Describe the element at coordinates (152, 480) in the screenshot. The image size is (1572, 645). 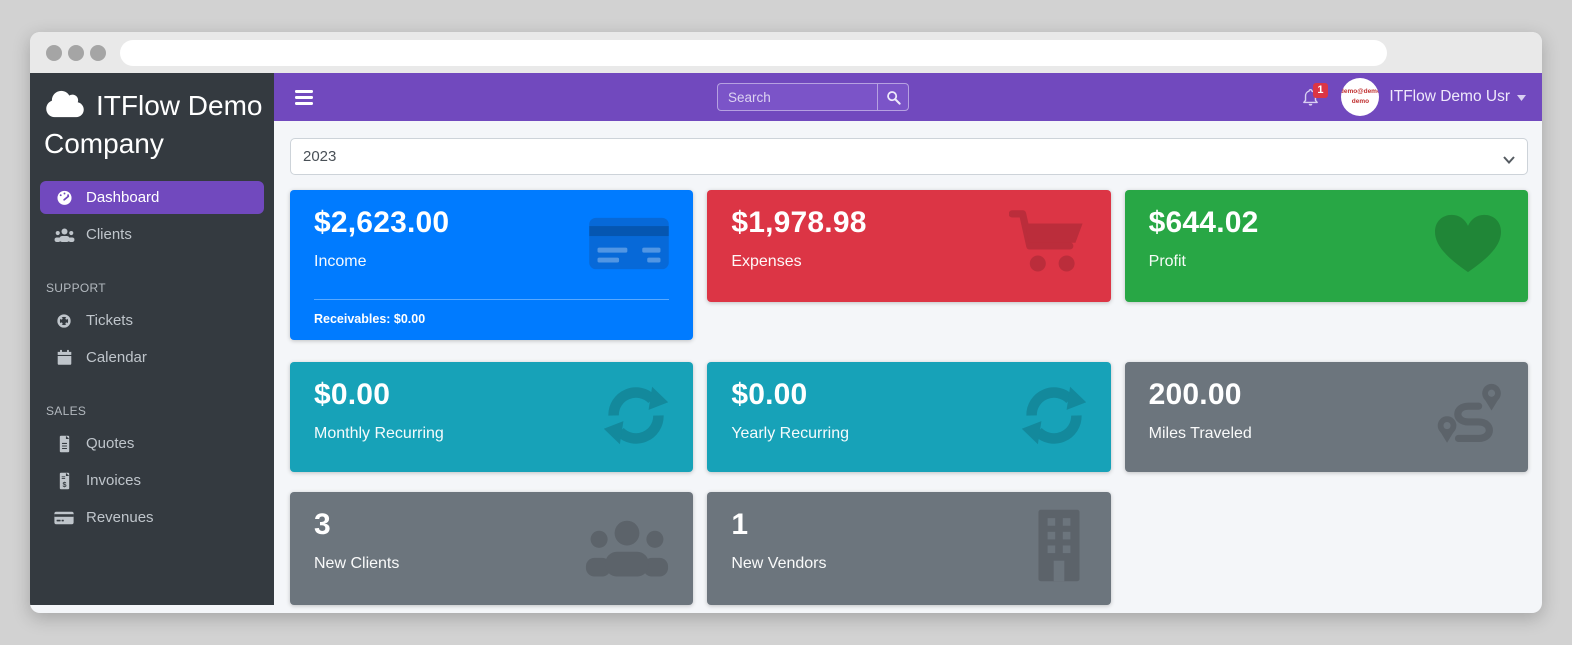
I see `sidebar-item-invoices: $ Invoices` at that location.